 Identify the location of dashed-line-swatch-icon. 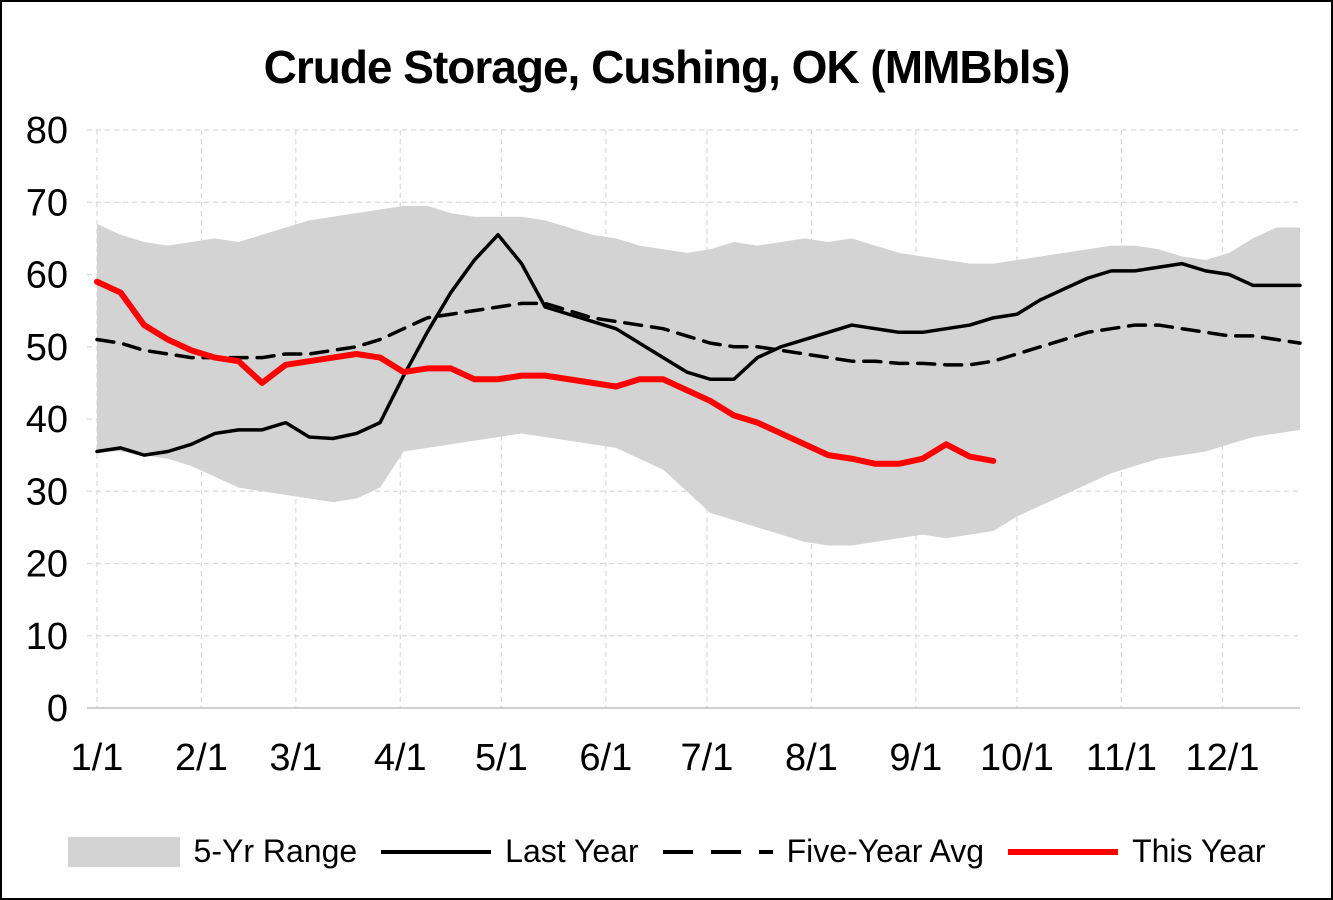
(717, 851).